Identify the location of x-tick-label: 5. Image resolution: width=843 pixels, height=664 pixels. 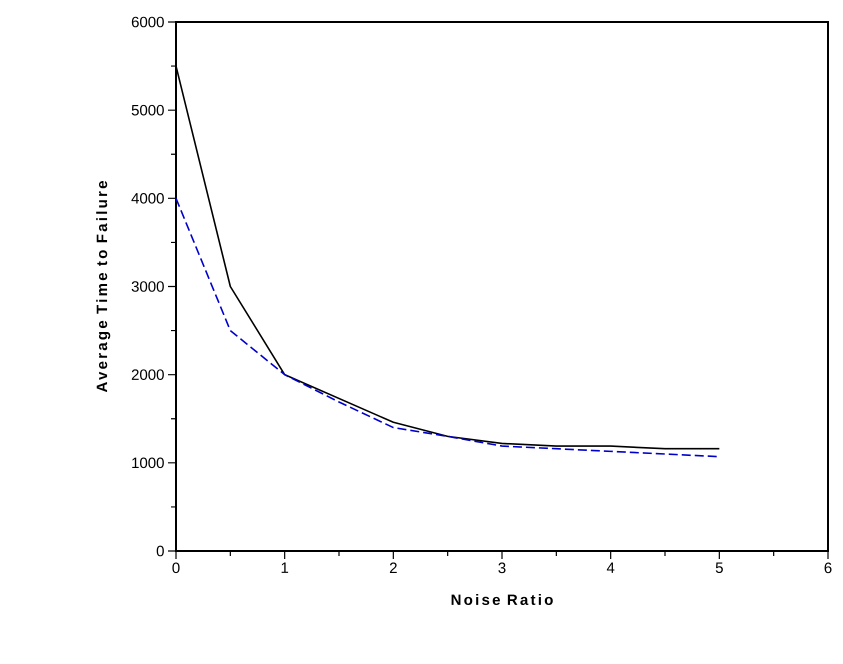
(719, 567).